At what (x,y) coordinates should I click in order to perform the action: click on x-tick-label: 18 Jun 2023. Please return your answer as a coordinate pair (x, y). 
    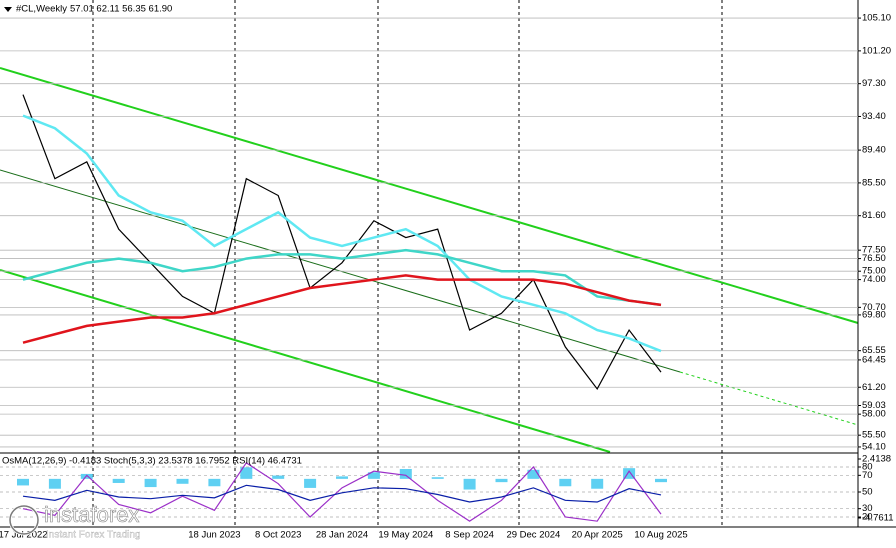
    Looking at the image, I should click on (214, 535).